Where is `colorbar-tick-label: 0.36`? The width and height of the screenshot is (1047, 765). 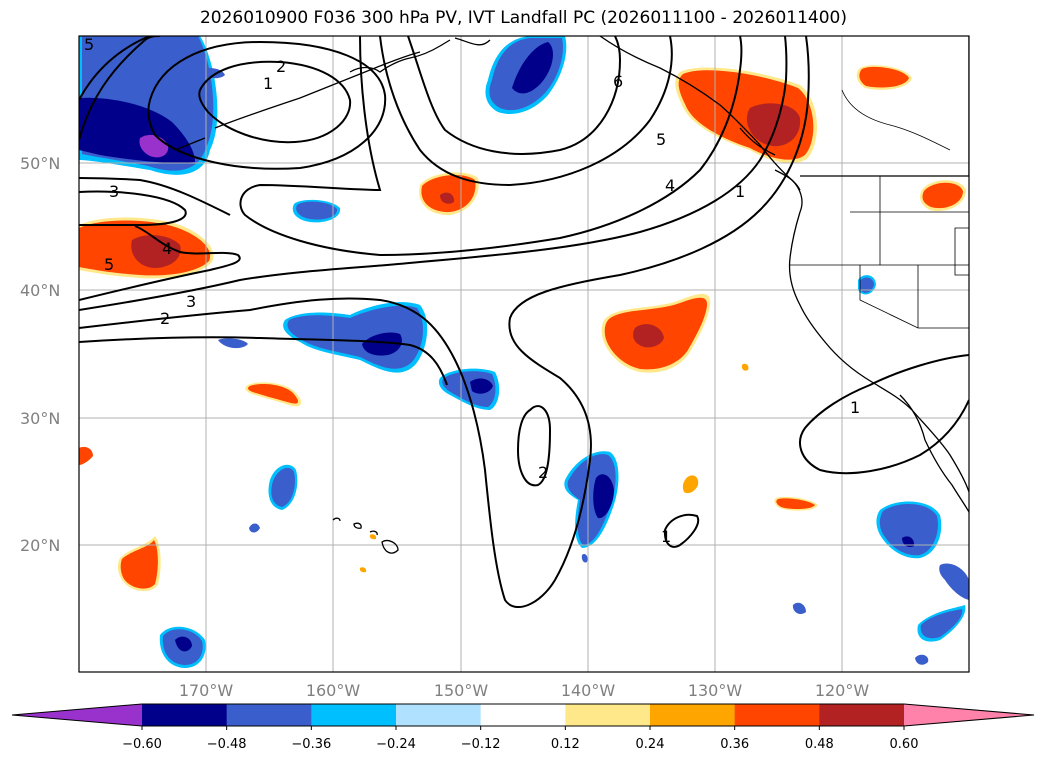 colorbar-tick-label: 0.36 is located at coordinates (734, 744).